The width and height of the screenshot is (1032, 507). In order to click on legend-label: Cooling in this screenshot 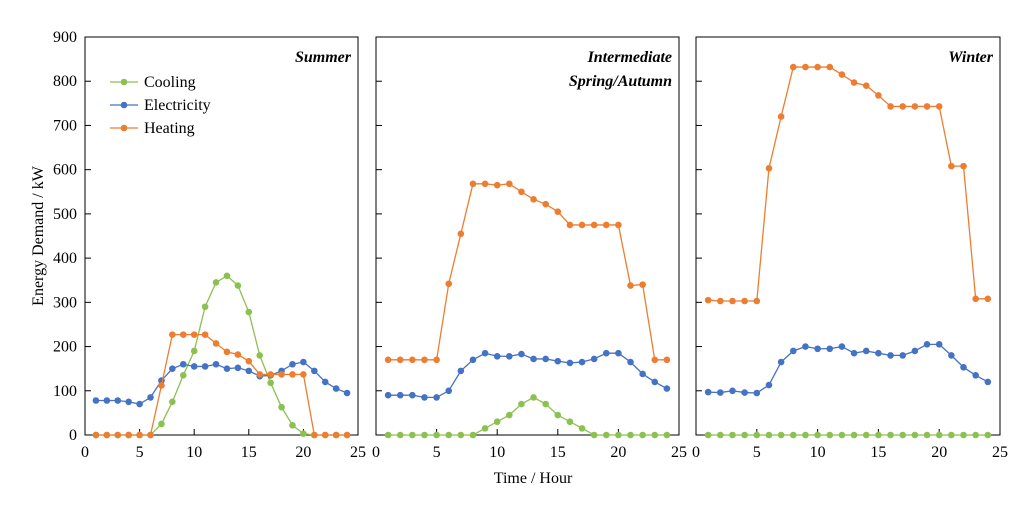, I will do `click(170, 82)`.